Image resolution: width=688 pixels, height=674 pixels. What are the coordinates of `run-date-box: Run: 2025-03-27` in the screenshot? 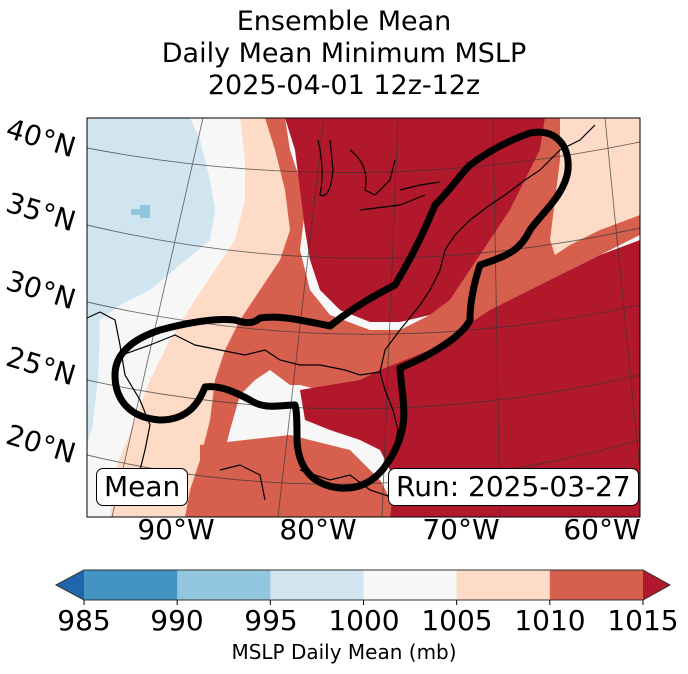 It's located at (513, 487).